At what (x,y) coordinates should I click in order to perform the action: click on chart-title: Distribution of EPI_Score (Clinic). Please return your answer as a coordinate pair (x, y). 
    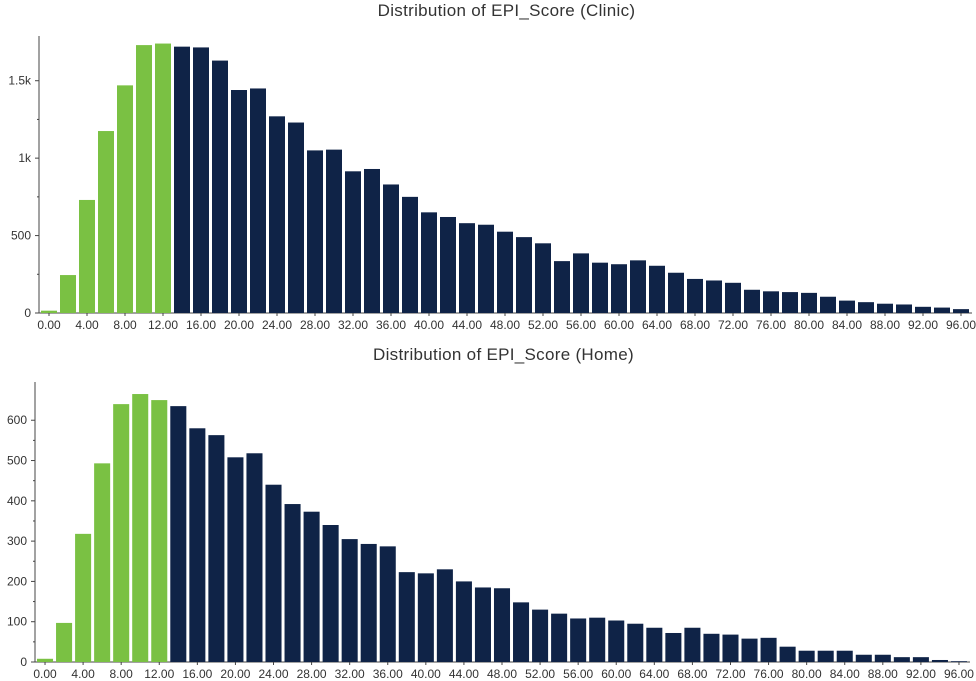
    Looking at the image, I should click on (507, 10).